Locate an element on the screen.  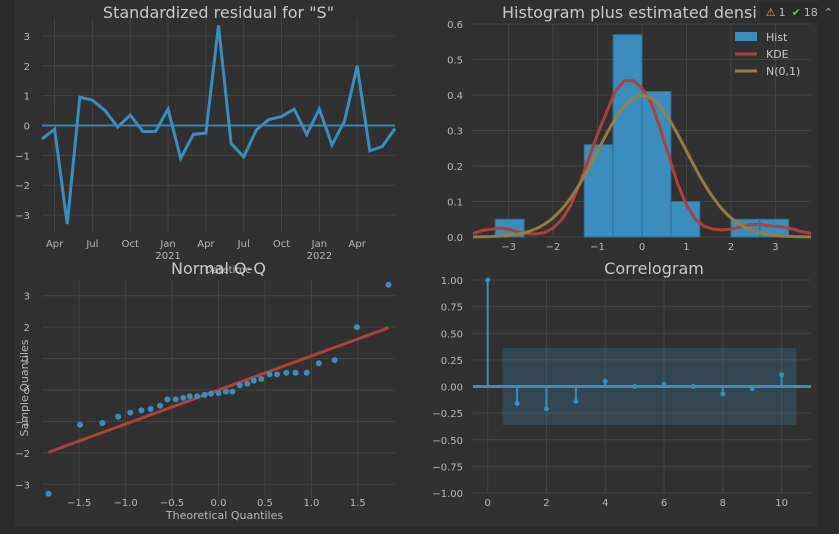
correlogram-y-tick-label: −0.25 is located at coordinates (447, 414).